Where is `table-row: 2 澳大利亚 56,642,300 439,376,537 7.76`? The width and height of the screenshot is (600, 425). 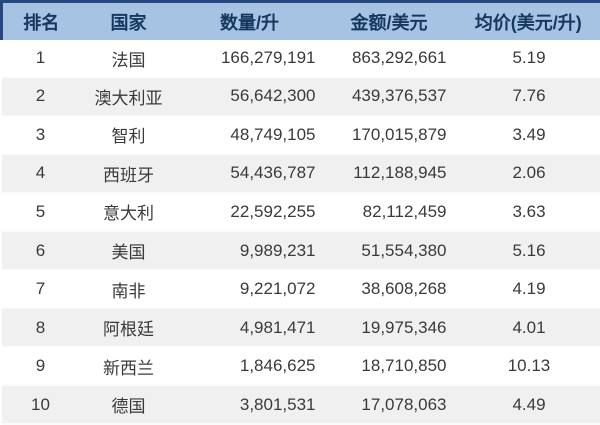
table-row: 2 澳大利亚 56,642,300 439,376,537 7.76 is located at coordinates (300, 96).